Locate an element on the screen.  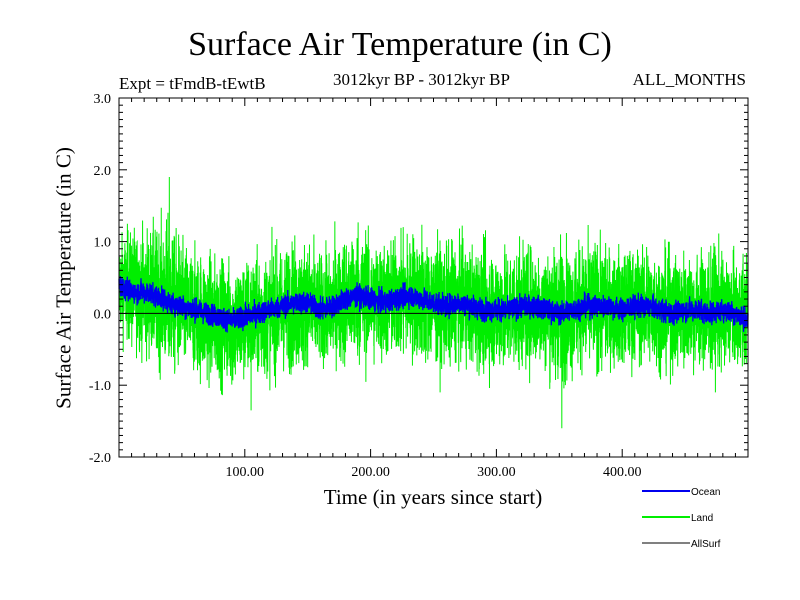
y-tick-label: 1.0 is located at coordinates (103, 243).